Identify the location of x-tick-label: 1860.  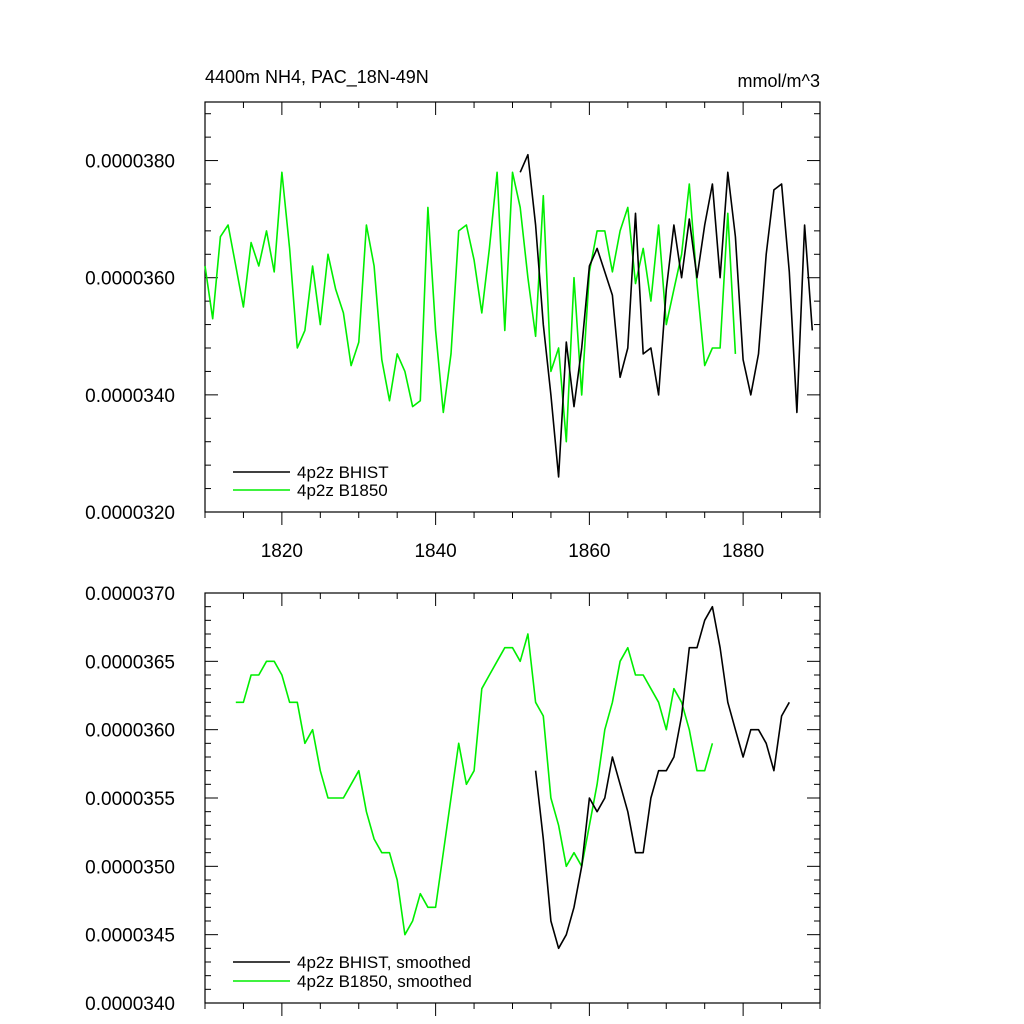
(589, 551).